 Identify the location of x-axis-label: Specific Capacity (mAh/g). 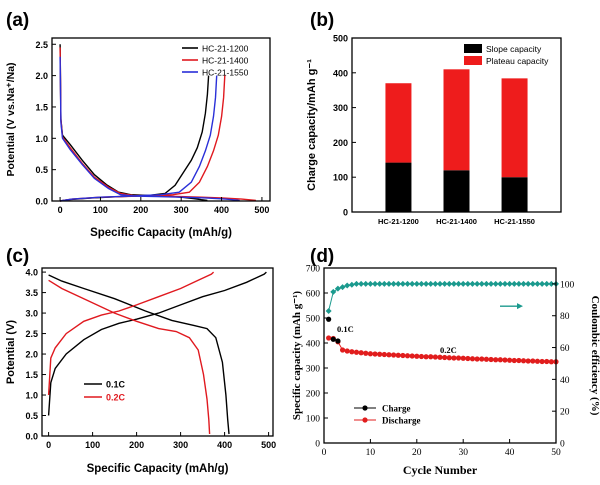
(161, 233).